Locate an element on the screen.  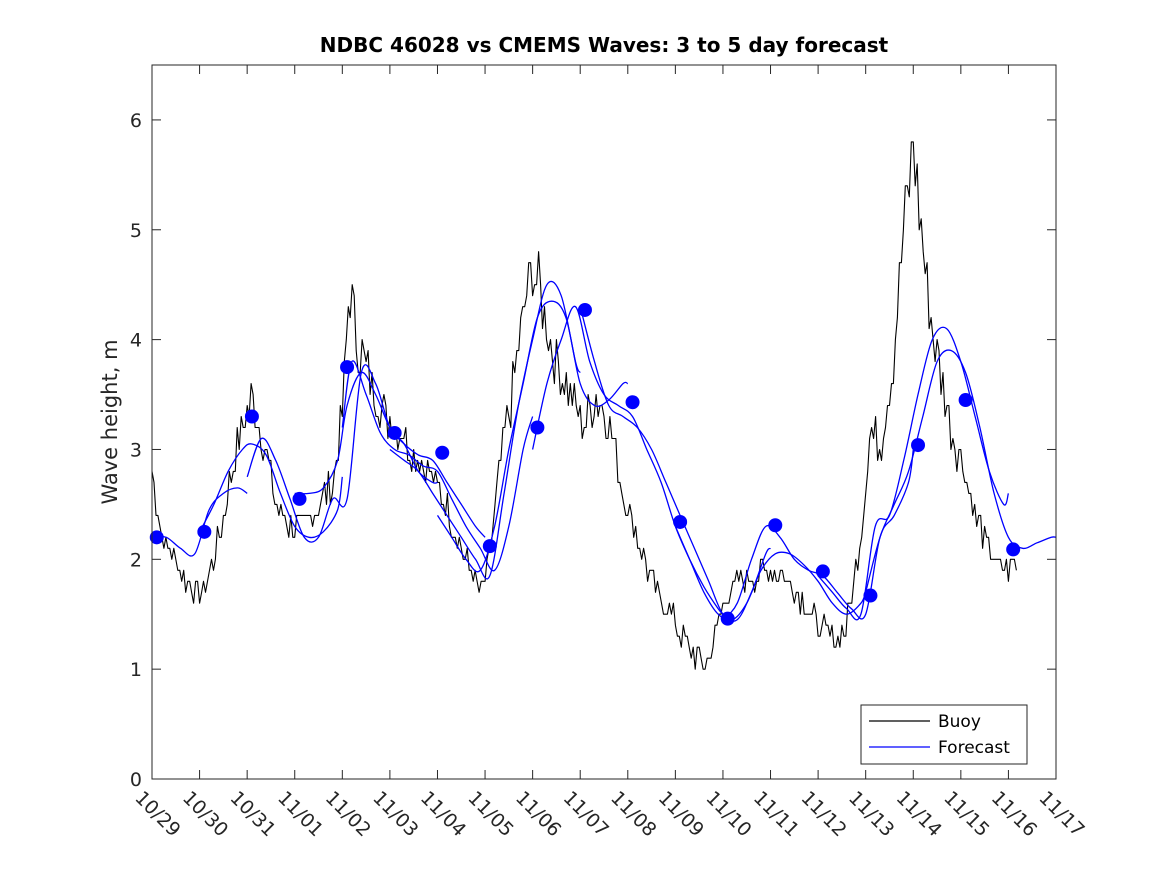
y-tick-label: 4 is located at coordinates (136, 341).